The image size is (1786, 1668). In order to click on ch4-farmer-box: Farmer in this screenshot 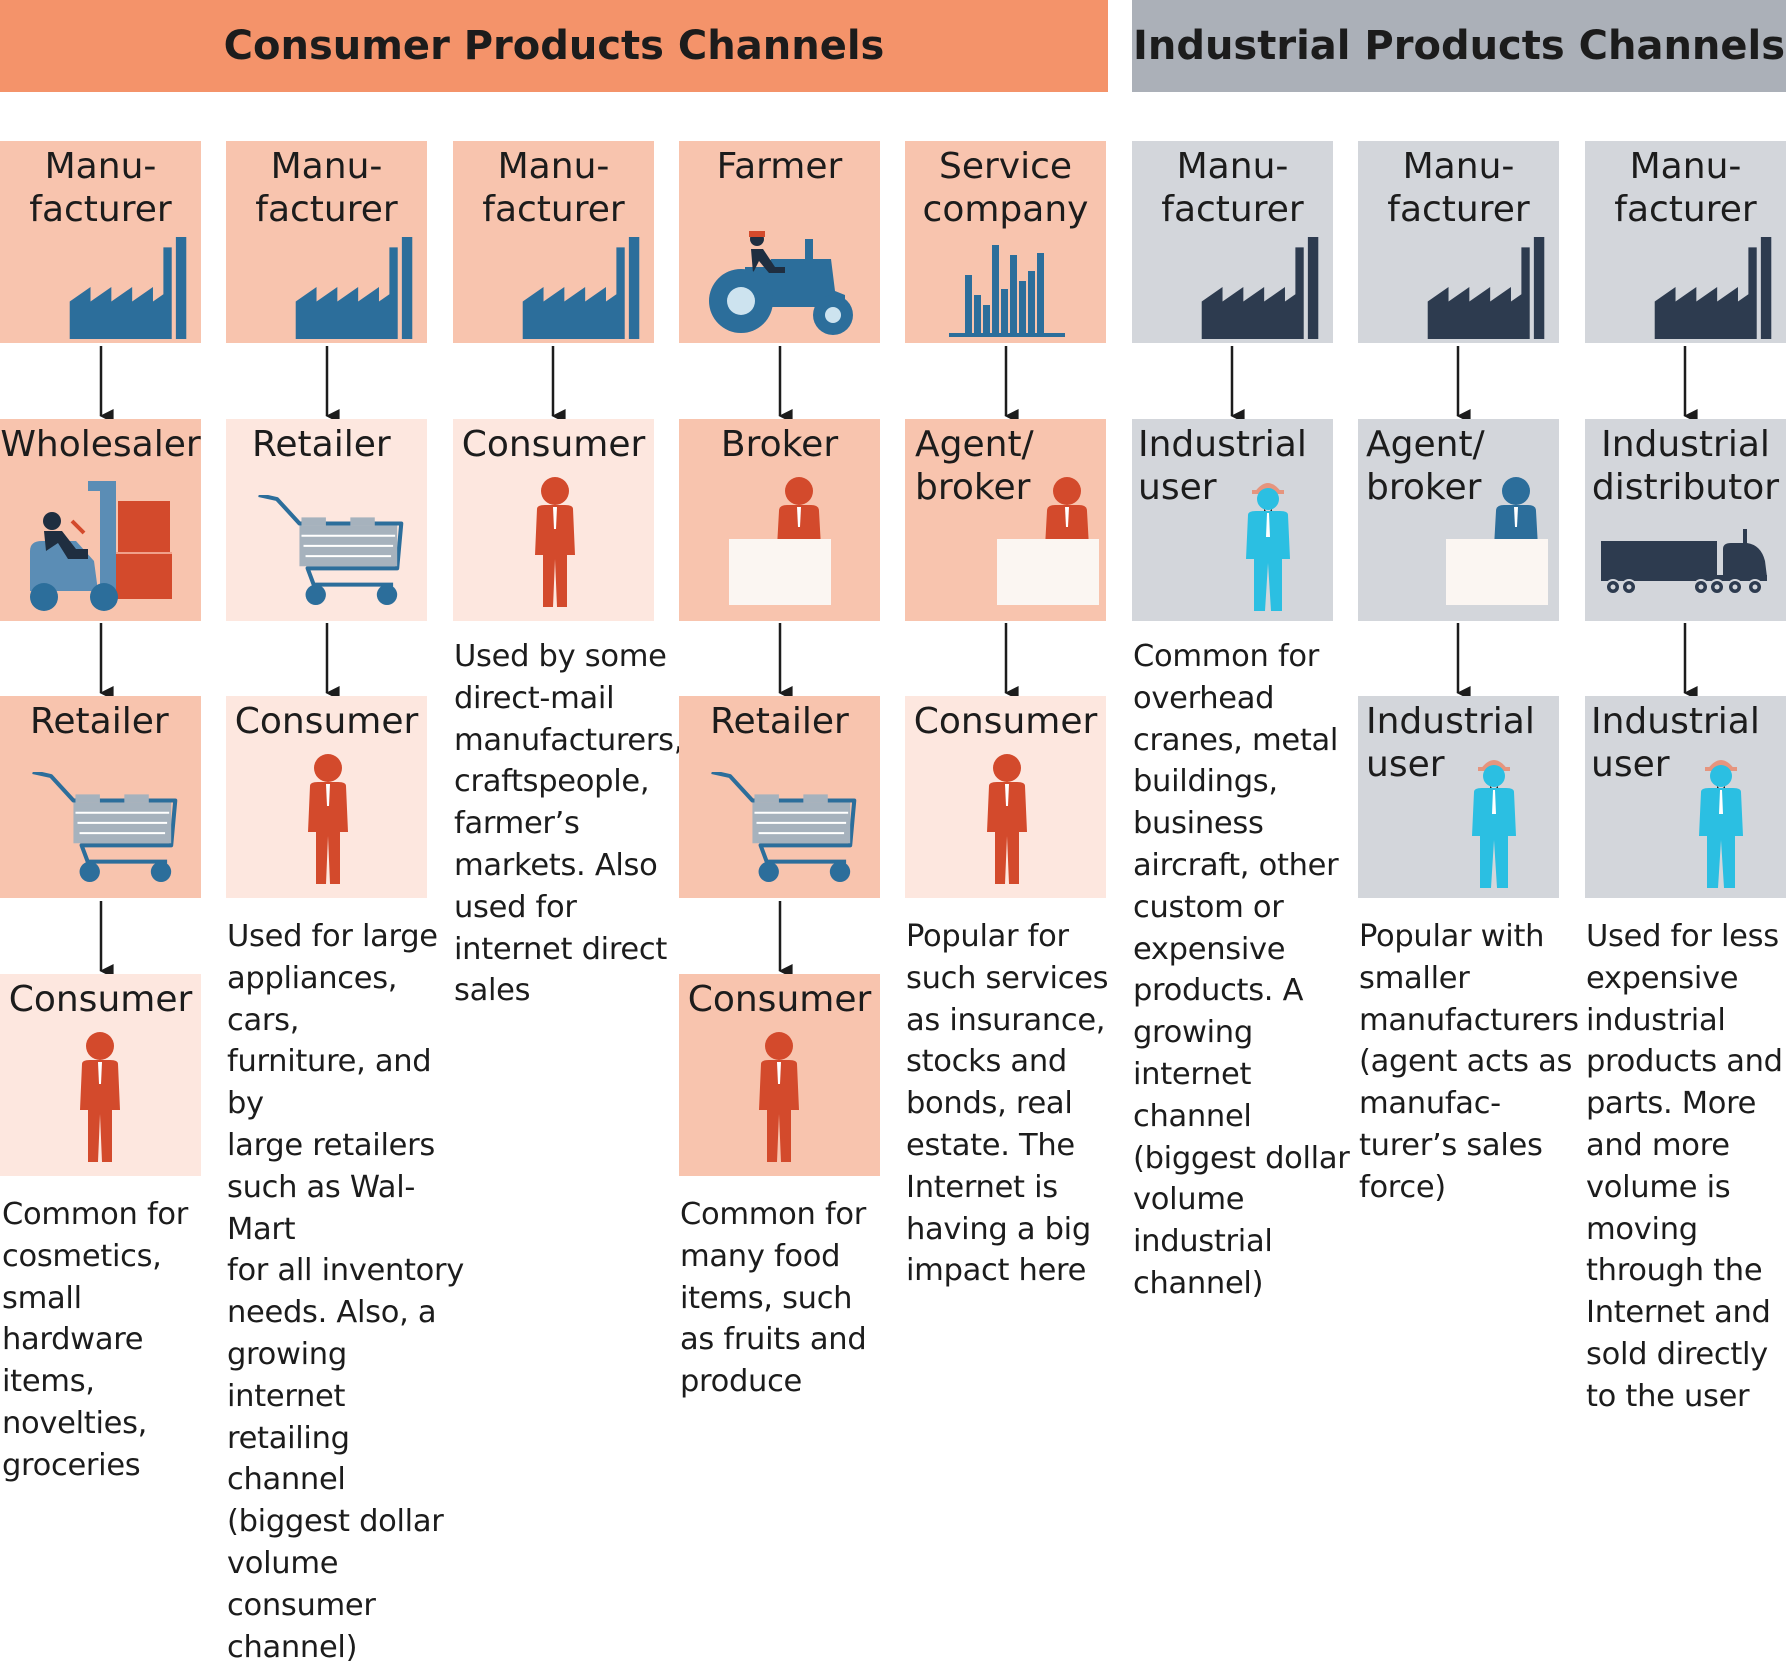, I will do `click(779, 242)`.